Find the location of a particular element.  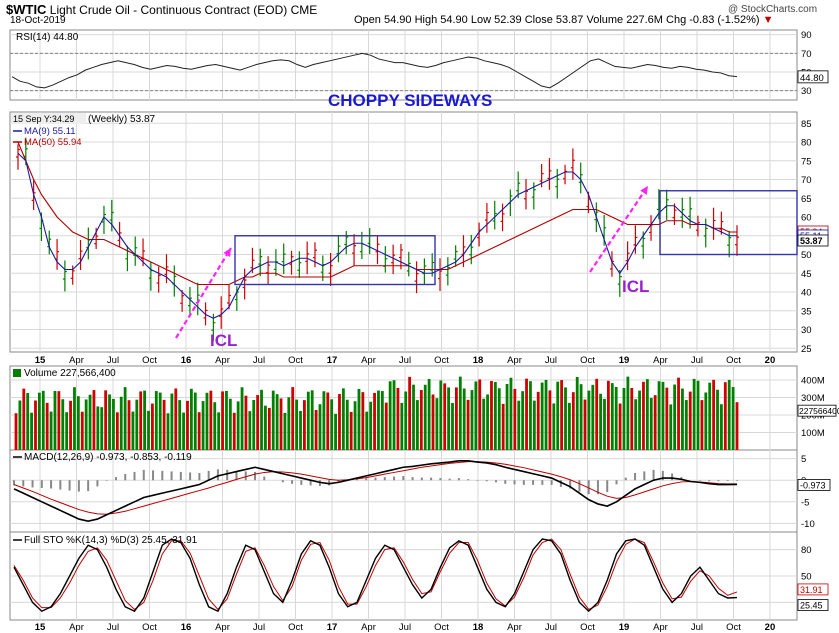

trend-arrow-right is located at coordinates (619, 229).